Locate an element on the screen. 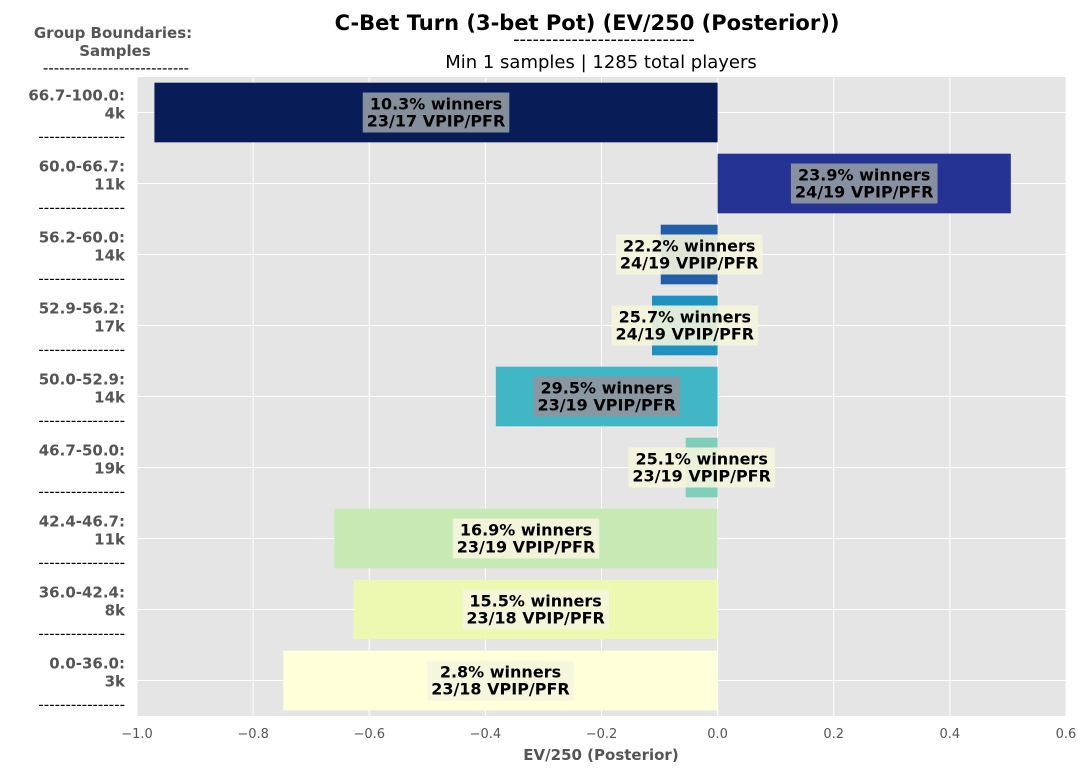  x-tick-8: 0.6 is located at coordinates (1066, 734).